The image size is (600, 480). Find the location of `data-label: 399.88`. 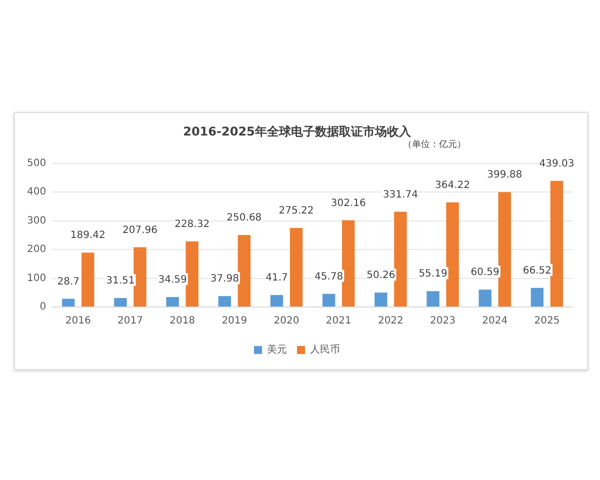

data-label: 399.88 is located at coordinates (504, 175).